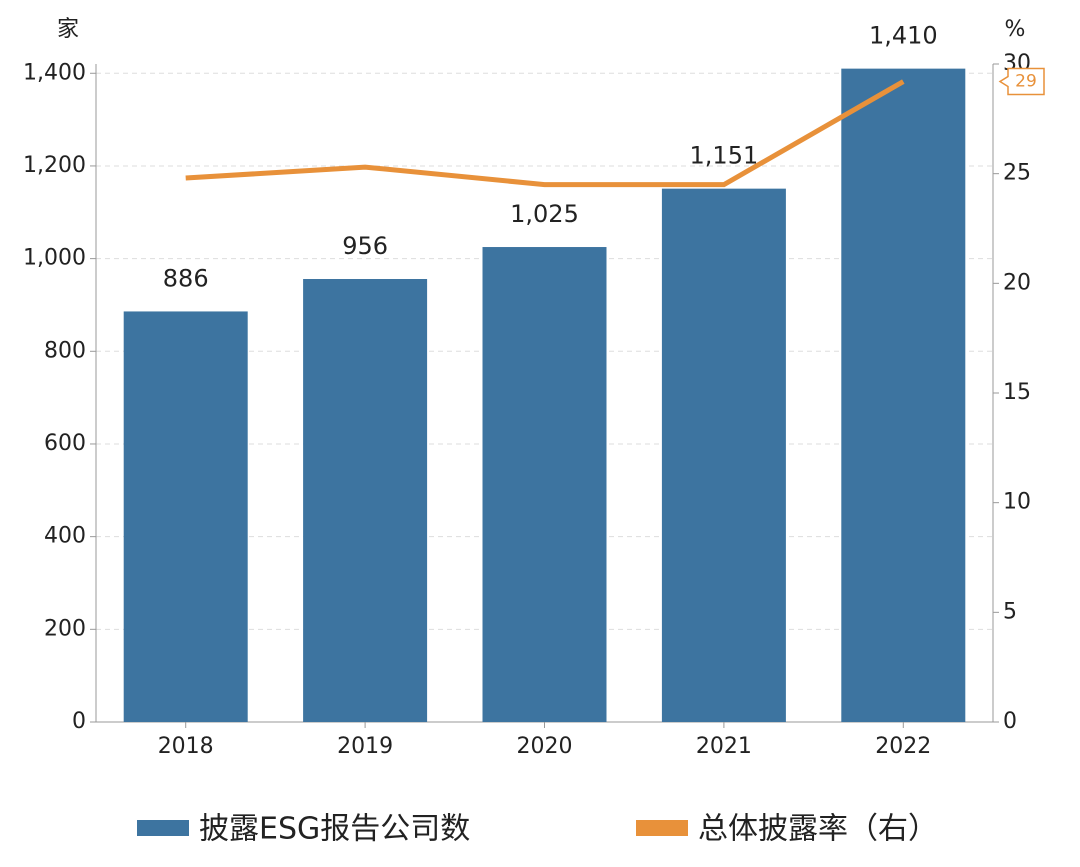  What do you see at coordinates (65, 443) in the screenshot?
I see `y-tick-label: 600` at bounding box center [65, 443].